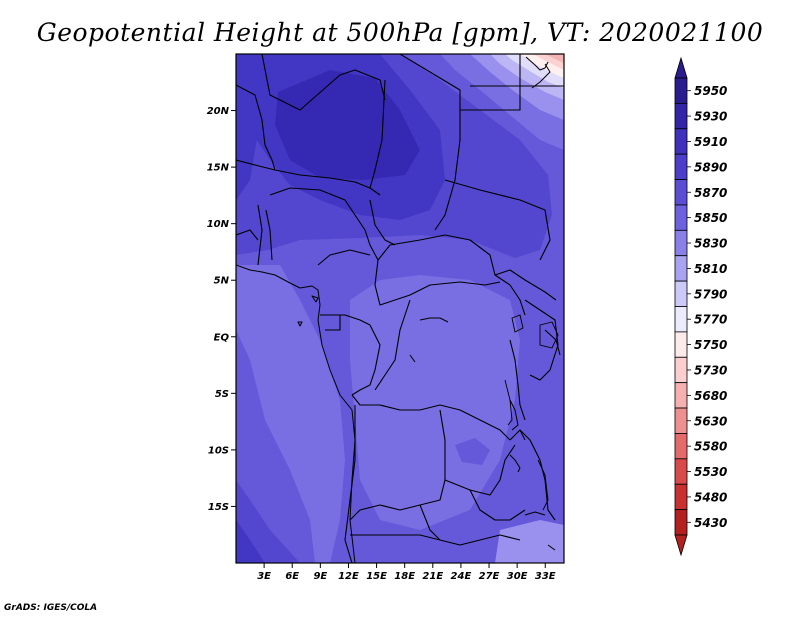 The image size is (800, 618). Describe the element at coordinates (461, 576) in the screenshot. I see `x-tick-label: 24E` at that location.